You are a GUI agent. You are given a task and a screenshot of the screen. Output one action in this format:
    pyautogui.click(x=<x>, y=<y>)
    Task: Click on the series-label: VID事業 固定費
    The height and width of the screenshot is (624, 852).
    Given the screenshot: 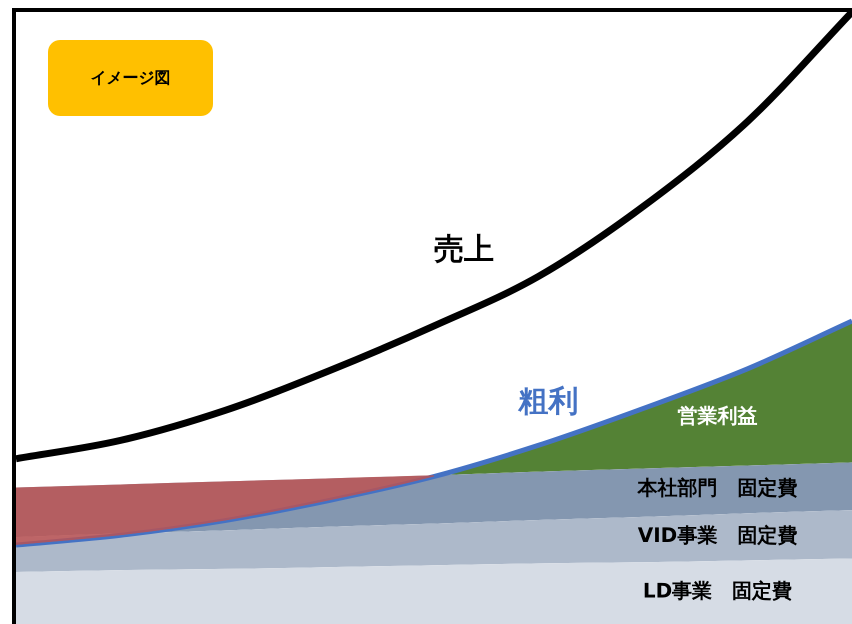 What is the action you would take?
    pyautogui.click(x=718, y=534)
    